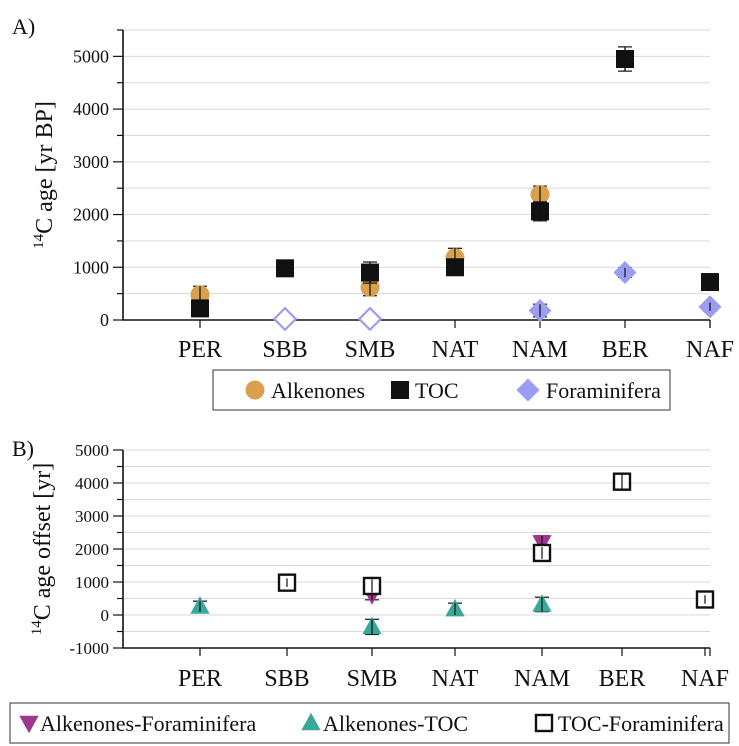 The image size is (739, 746). Describe the element at coordinates (23, 26) in the screenshot. I see `panel-label: A)` at that location.